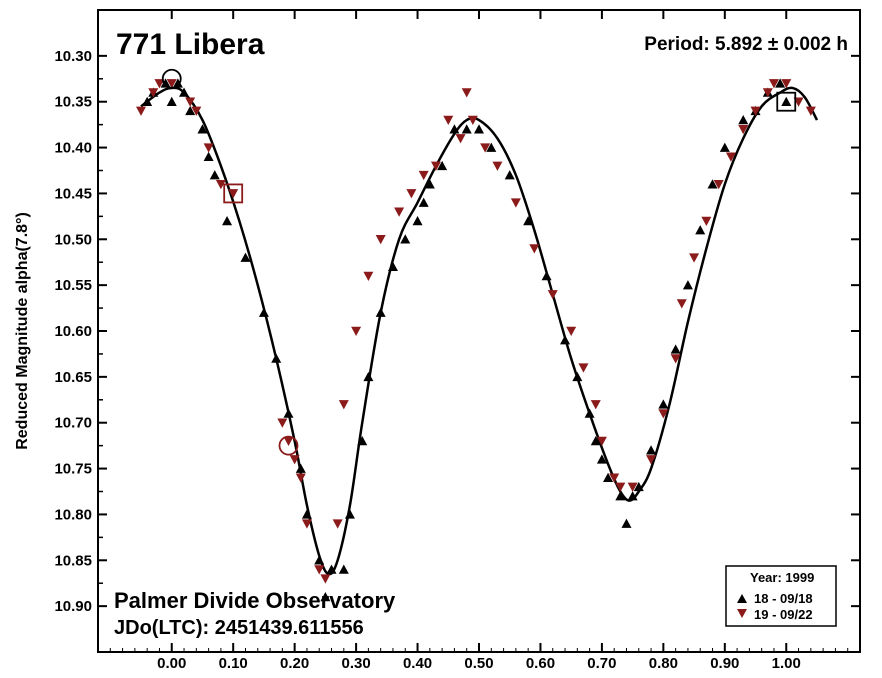 The width and height of the screenshot is (882, 678). What do you see at coordinates (233, 663) in the screenshot?
I see `x-tick-label: 0.10` at bounding box center [233, 663].